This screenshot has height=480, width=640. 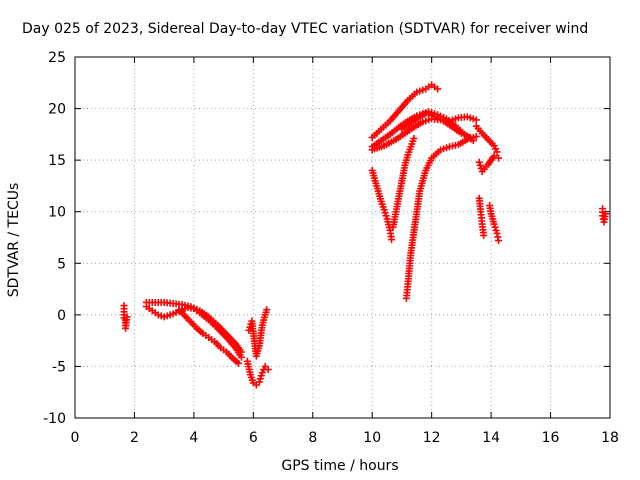 I want to click on series-arc-10-top, so click(x=405, y=111).